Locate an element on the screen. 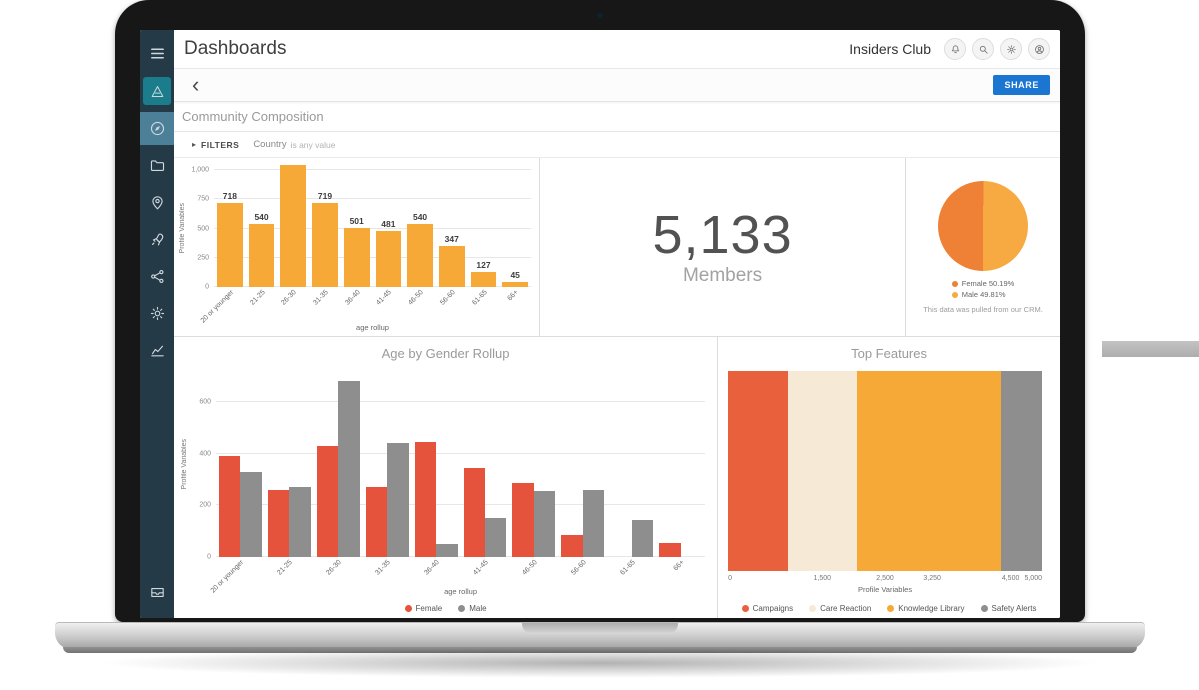 The image size is (1199, 690). x-tick-label: 56-60 is located at coordinates (579, 568).